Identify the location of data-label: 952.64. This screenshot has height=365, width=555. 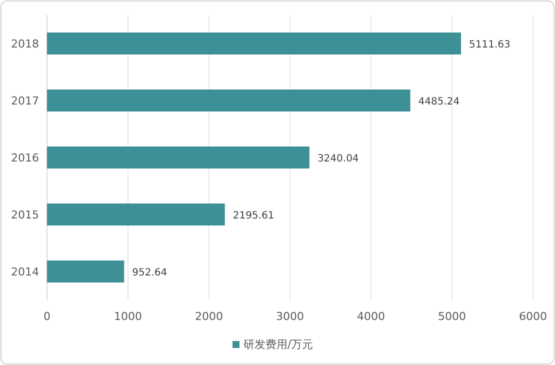
(150, 273).